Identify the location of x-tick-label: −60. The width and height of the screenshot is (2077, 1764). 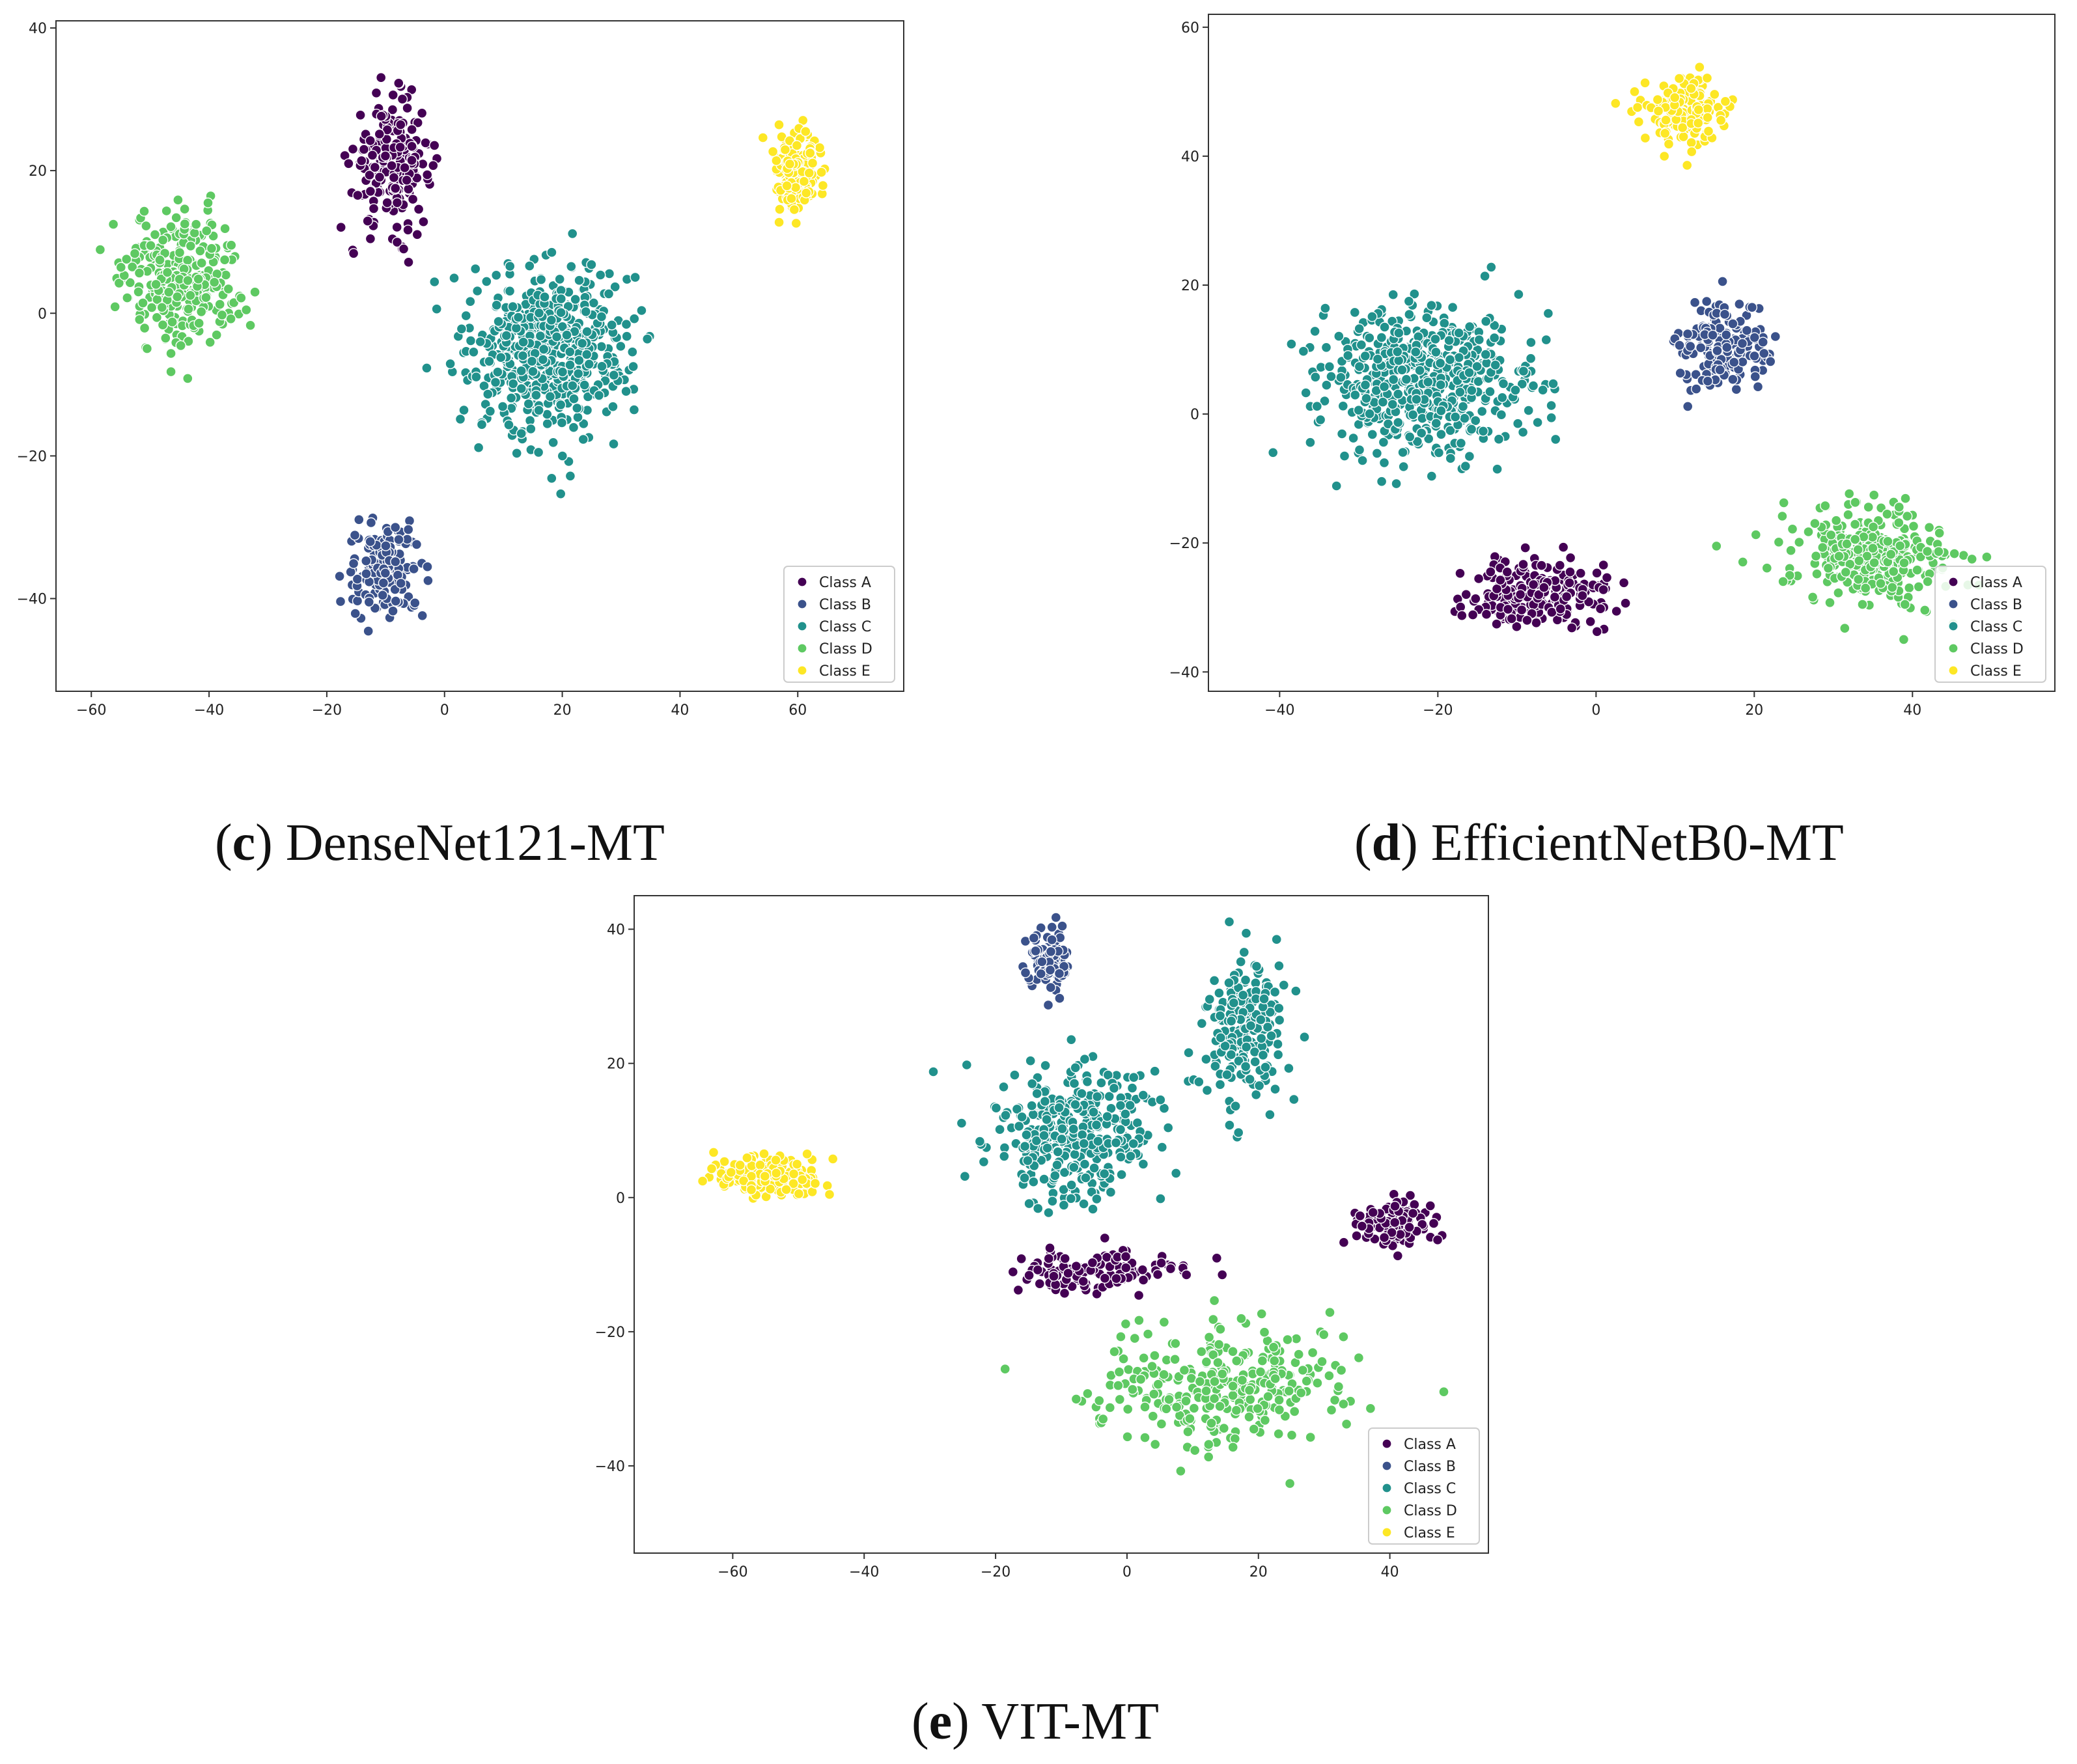
(732, 1572).